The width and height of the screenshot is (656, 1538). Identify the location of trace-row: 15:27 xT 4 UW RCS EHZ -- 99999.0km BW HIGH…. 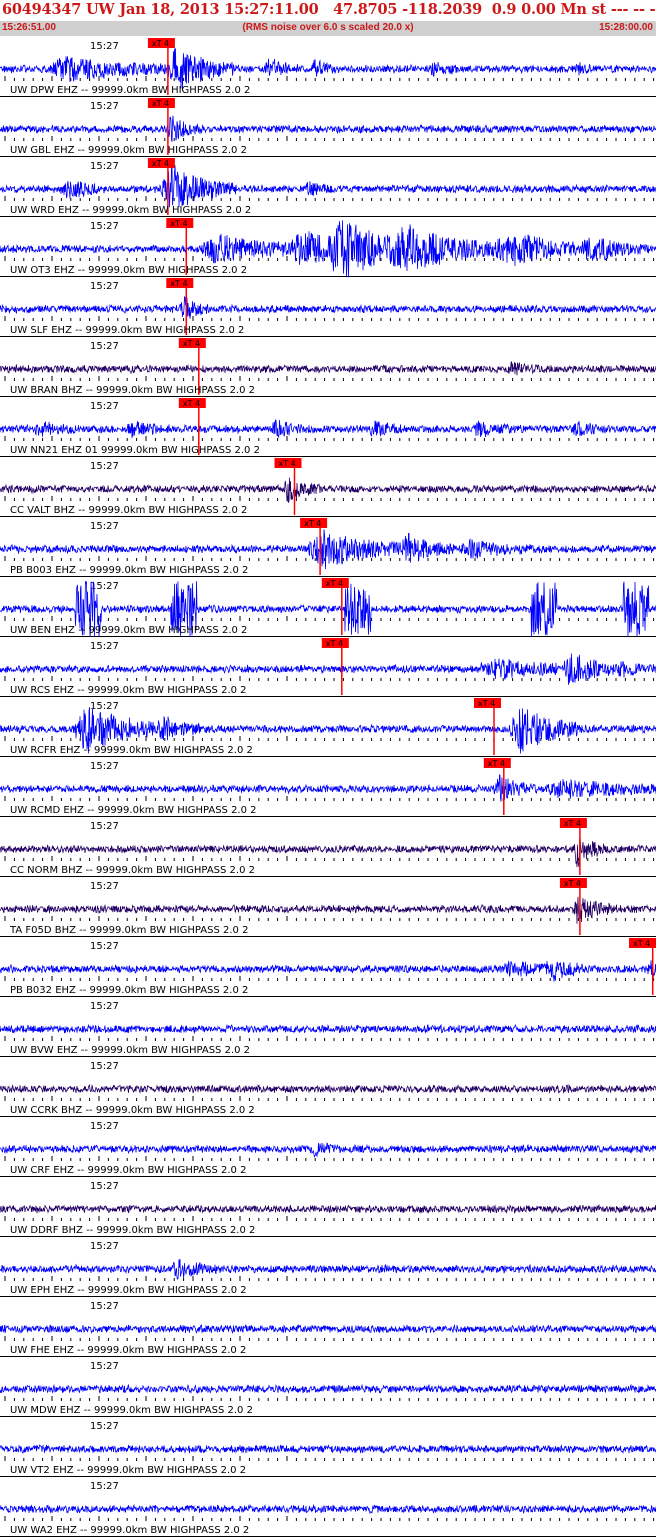
(328, 667).